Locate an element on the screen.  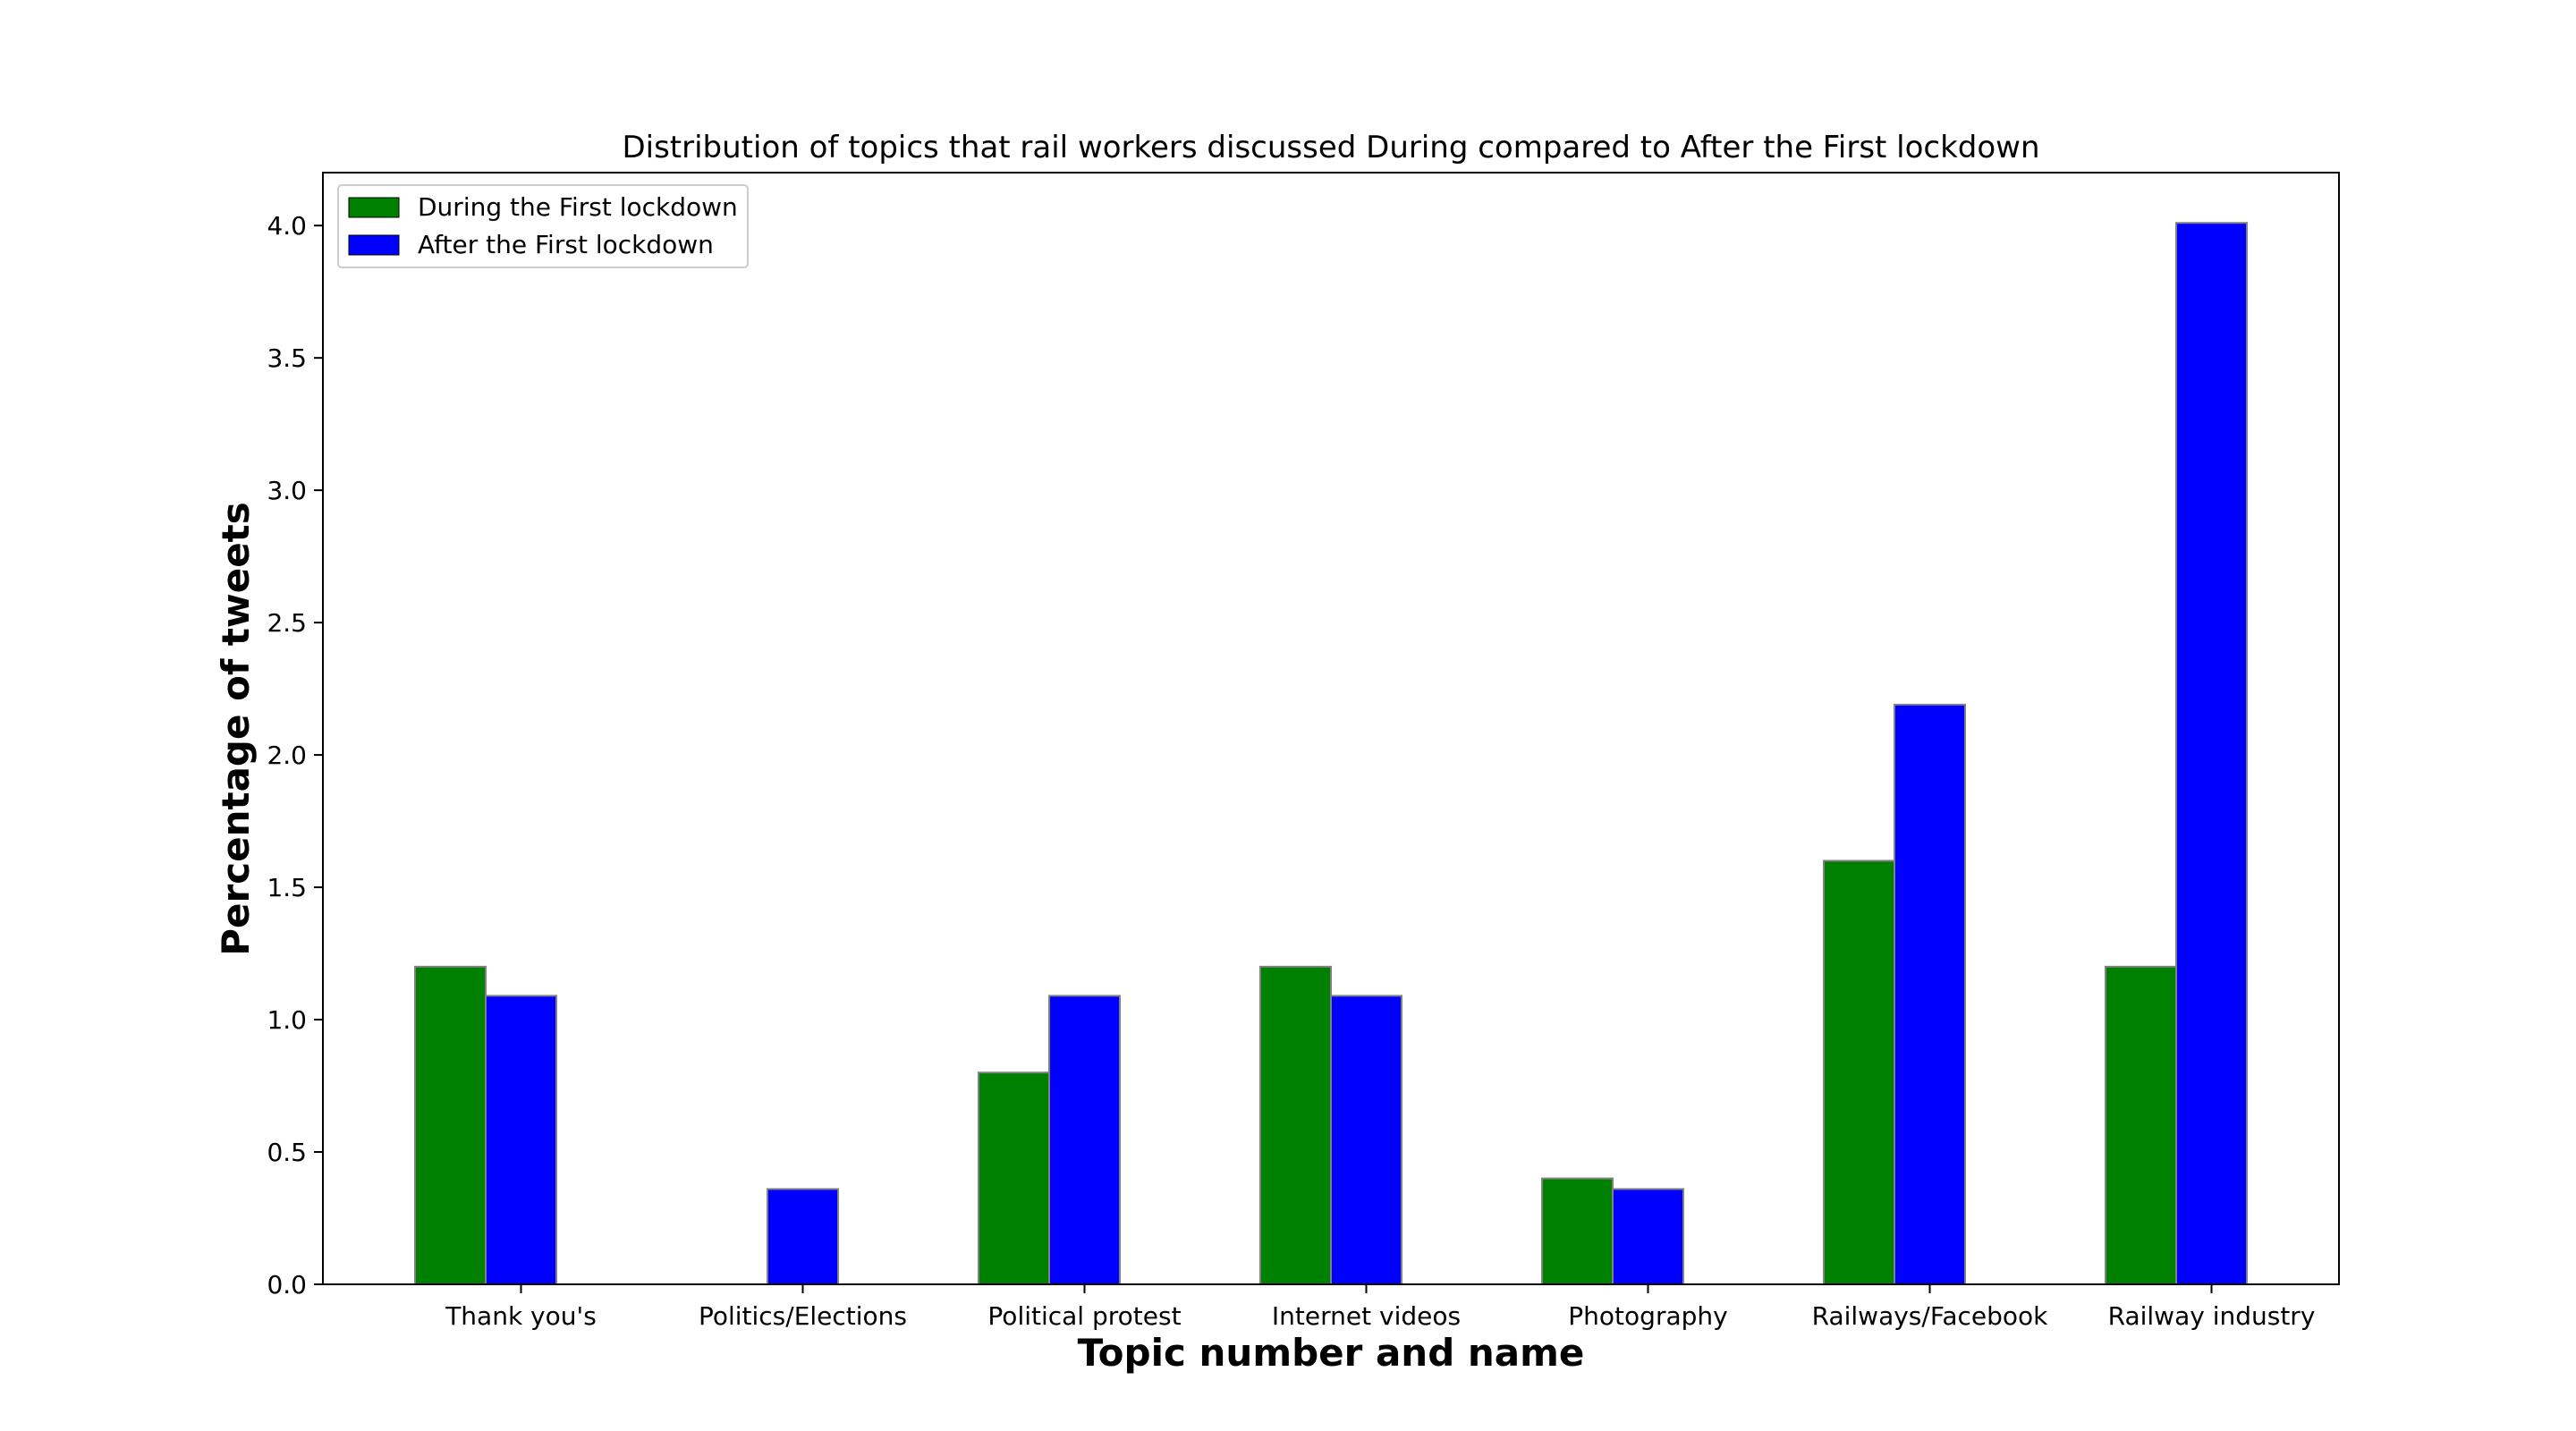
y-tick-label-2: 1.0 is located at coordinates (287, 1020).